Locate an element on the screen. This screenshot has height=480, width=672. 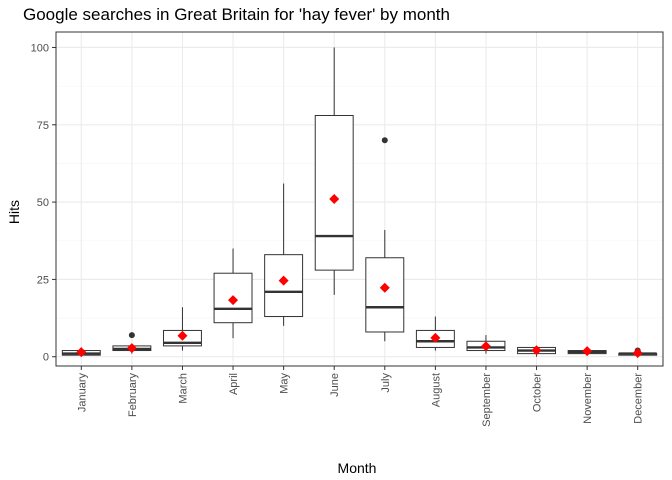
box-april is located at coordinates (233, 293).